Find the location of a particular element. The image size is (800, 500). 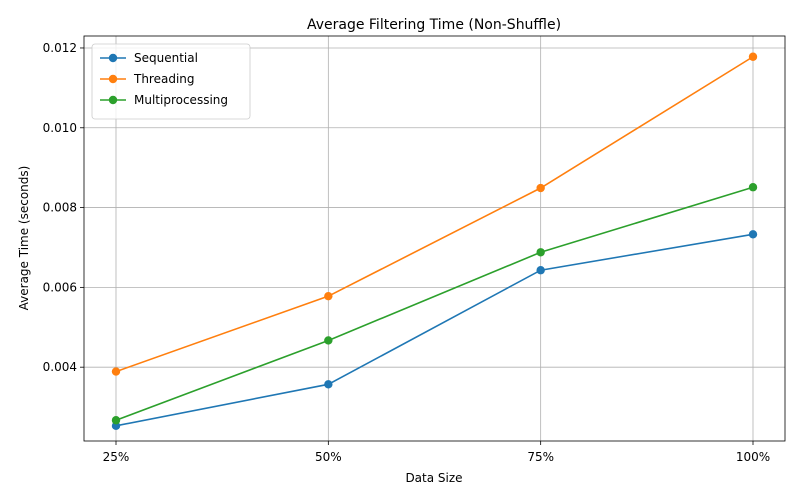

y-axis-ticks: 0.004 0.006 0.008 0.010 0.012 is located at coordinates (63, 207).